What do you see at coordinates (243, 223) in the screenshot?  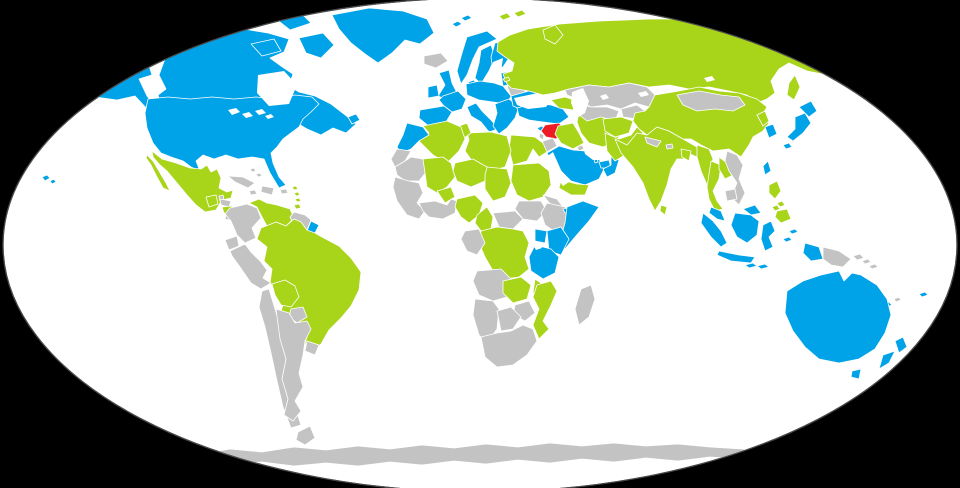 I see `country-colombia` at bounding box center [243, 223].